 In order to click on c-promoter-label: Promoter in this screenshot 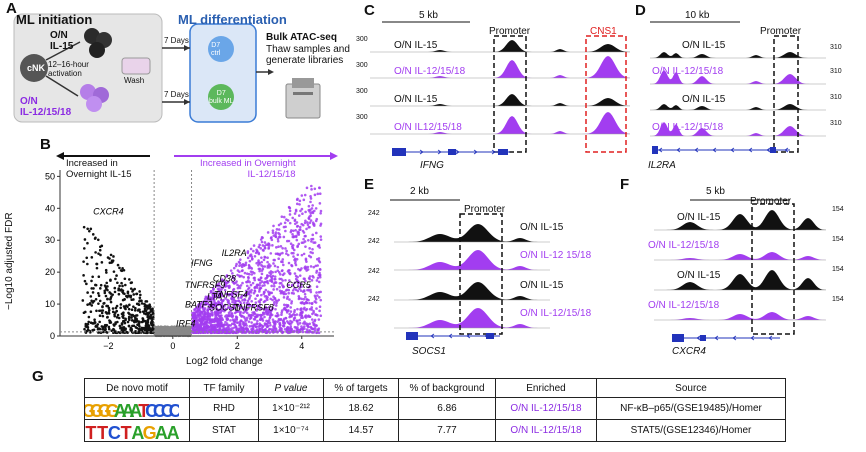, I will do `click(510, 31)`.